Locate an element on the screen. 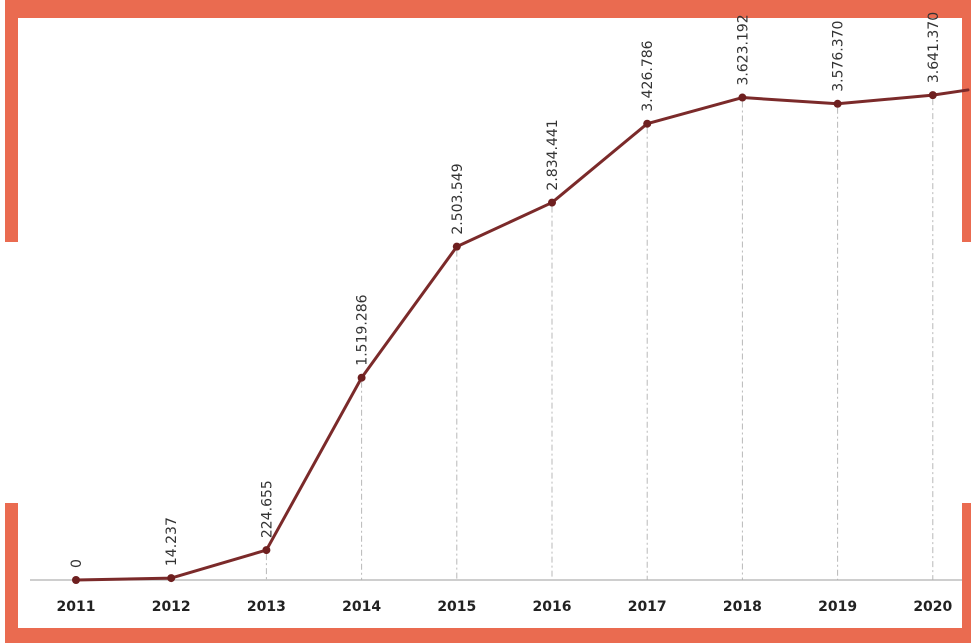 The width and height of the screenshot is (971, 643). data-point-2012 is located at coordinates (171, 578).